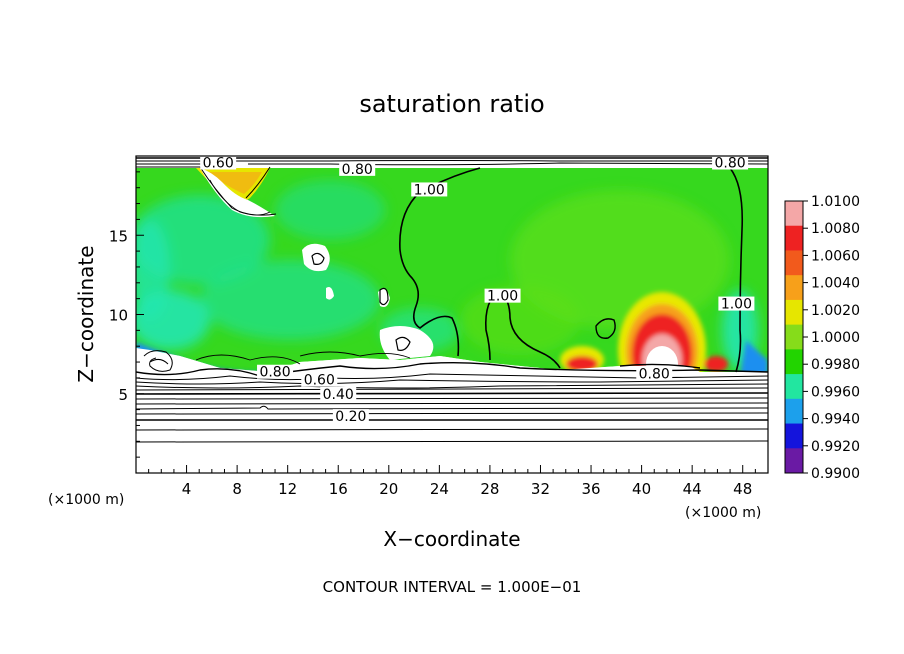 The image size is (904, 654). Describe the element at coordinates (835, 338) in the screenshot. I see `colorbar-level-label: 1.0000` at that location.